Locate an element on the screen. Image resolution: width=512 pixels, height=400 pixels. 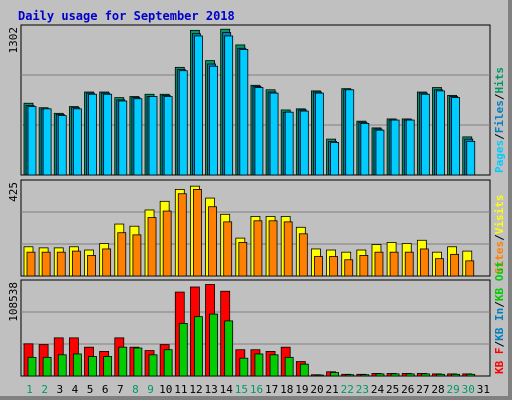
x-label-day-7: 7 is located at coordinates (120, 389).